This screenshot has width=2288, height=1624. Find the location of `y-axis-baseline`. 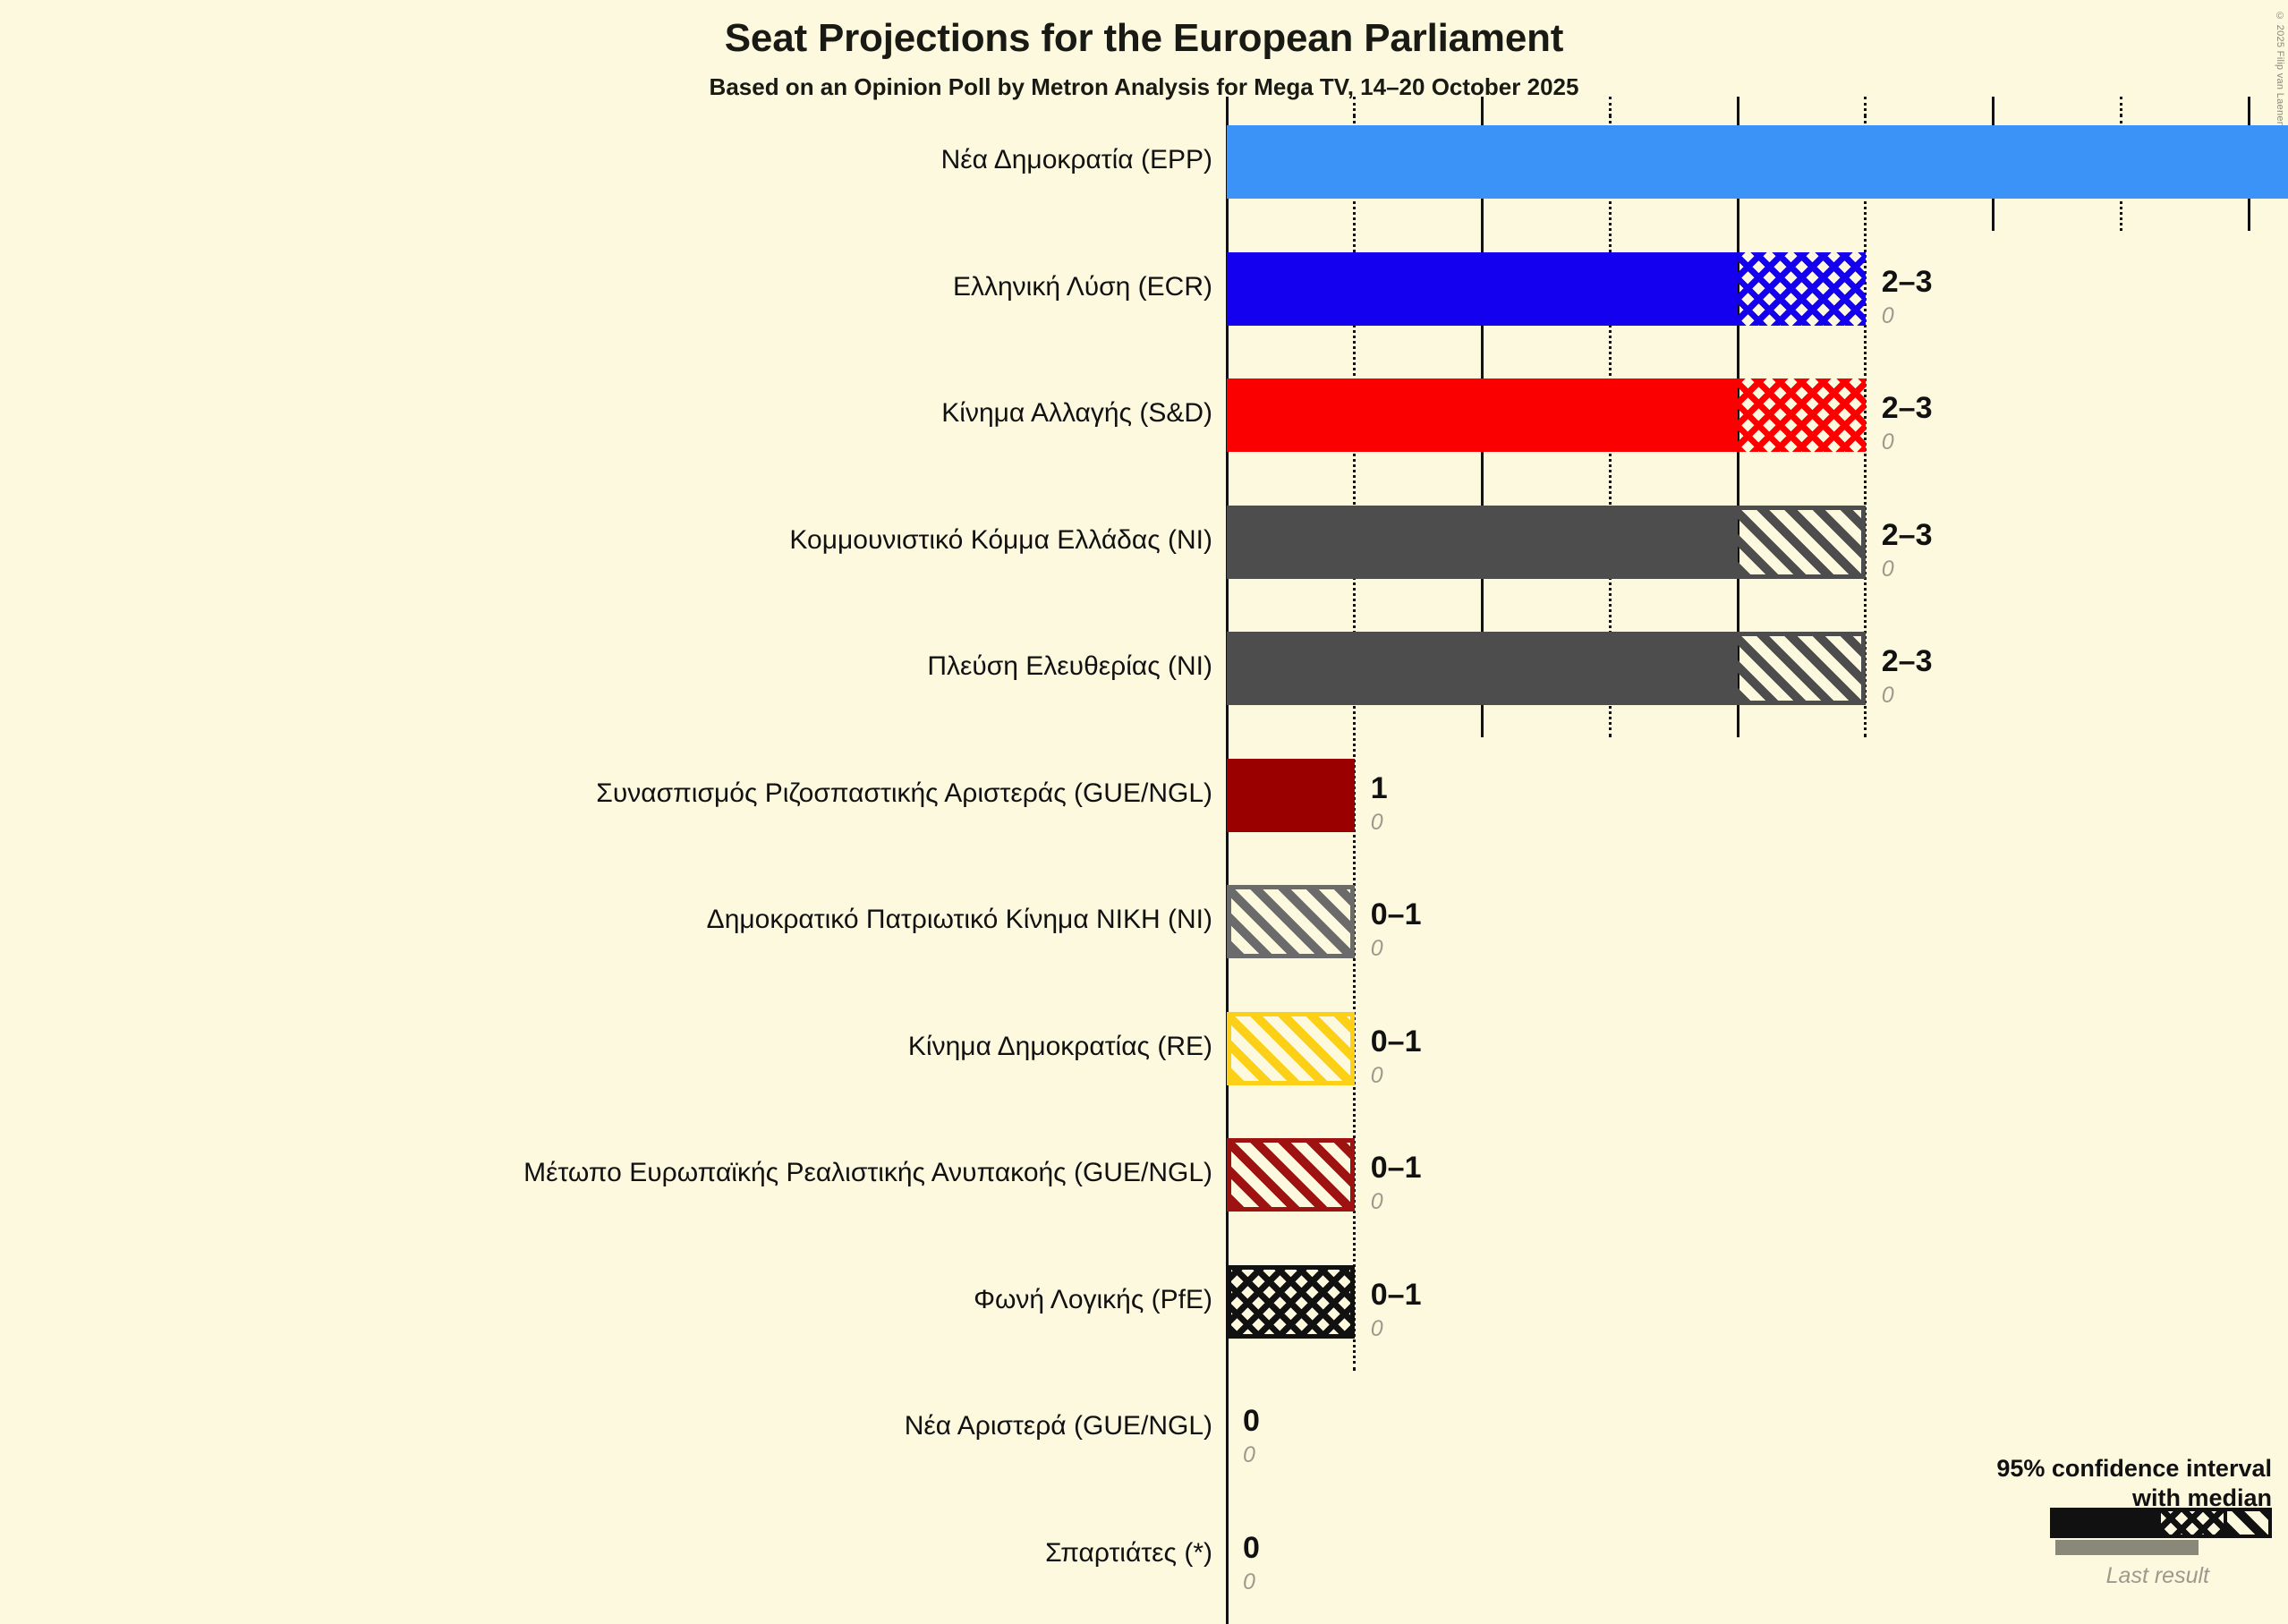

y-axis-baseline is located at coordinates (1227, 860).